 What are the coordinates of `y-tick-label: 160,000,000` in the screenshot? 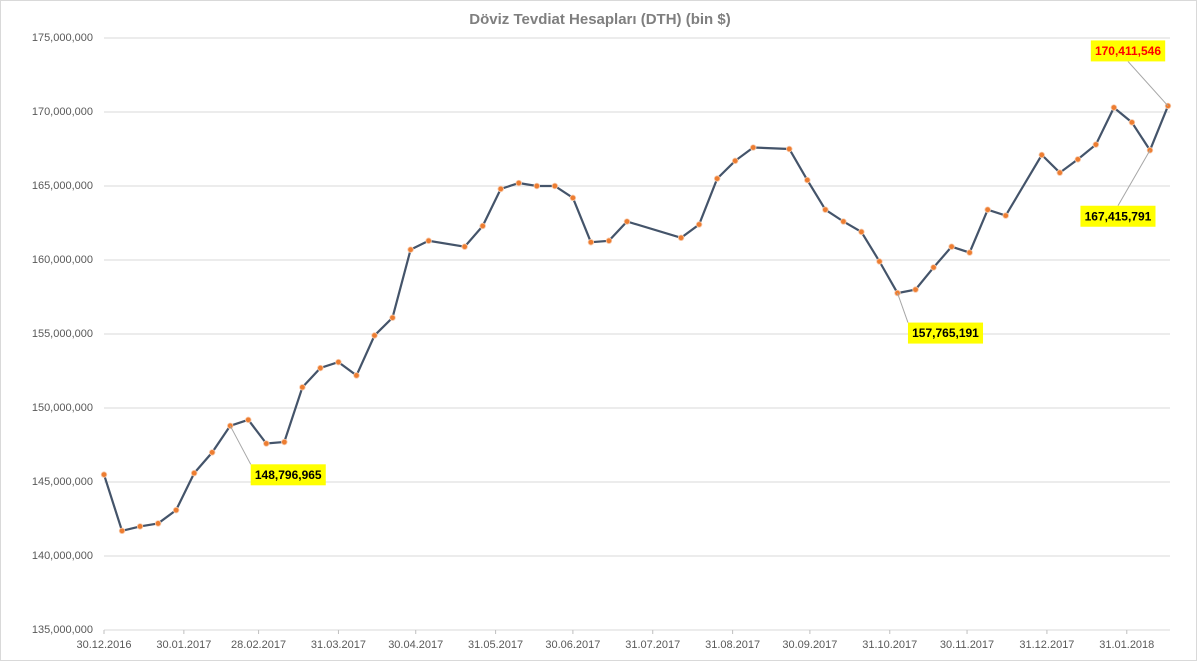 It's located at (62, 260).